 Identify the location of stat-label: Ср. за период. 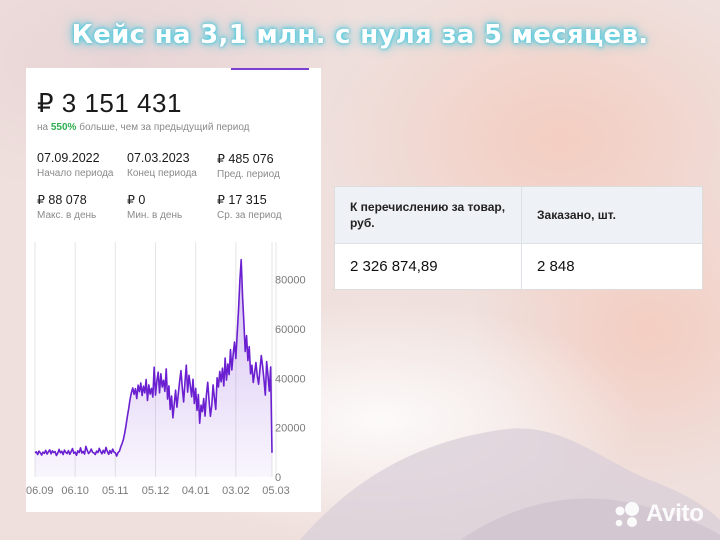
(249, 215).